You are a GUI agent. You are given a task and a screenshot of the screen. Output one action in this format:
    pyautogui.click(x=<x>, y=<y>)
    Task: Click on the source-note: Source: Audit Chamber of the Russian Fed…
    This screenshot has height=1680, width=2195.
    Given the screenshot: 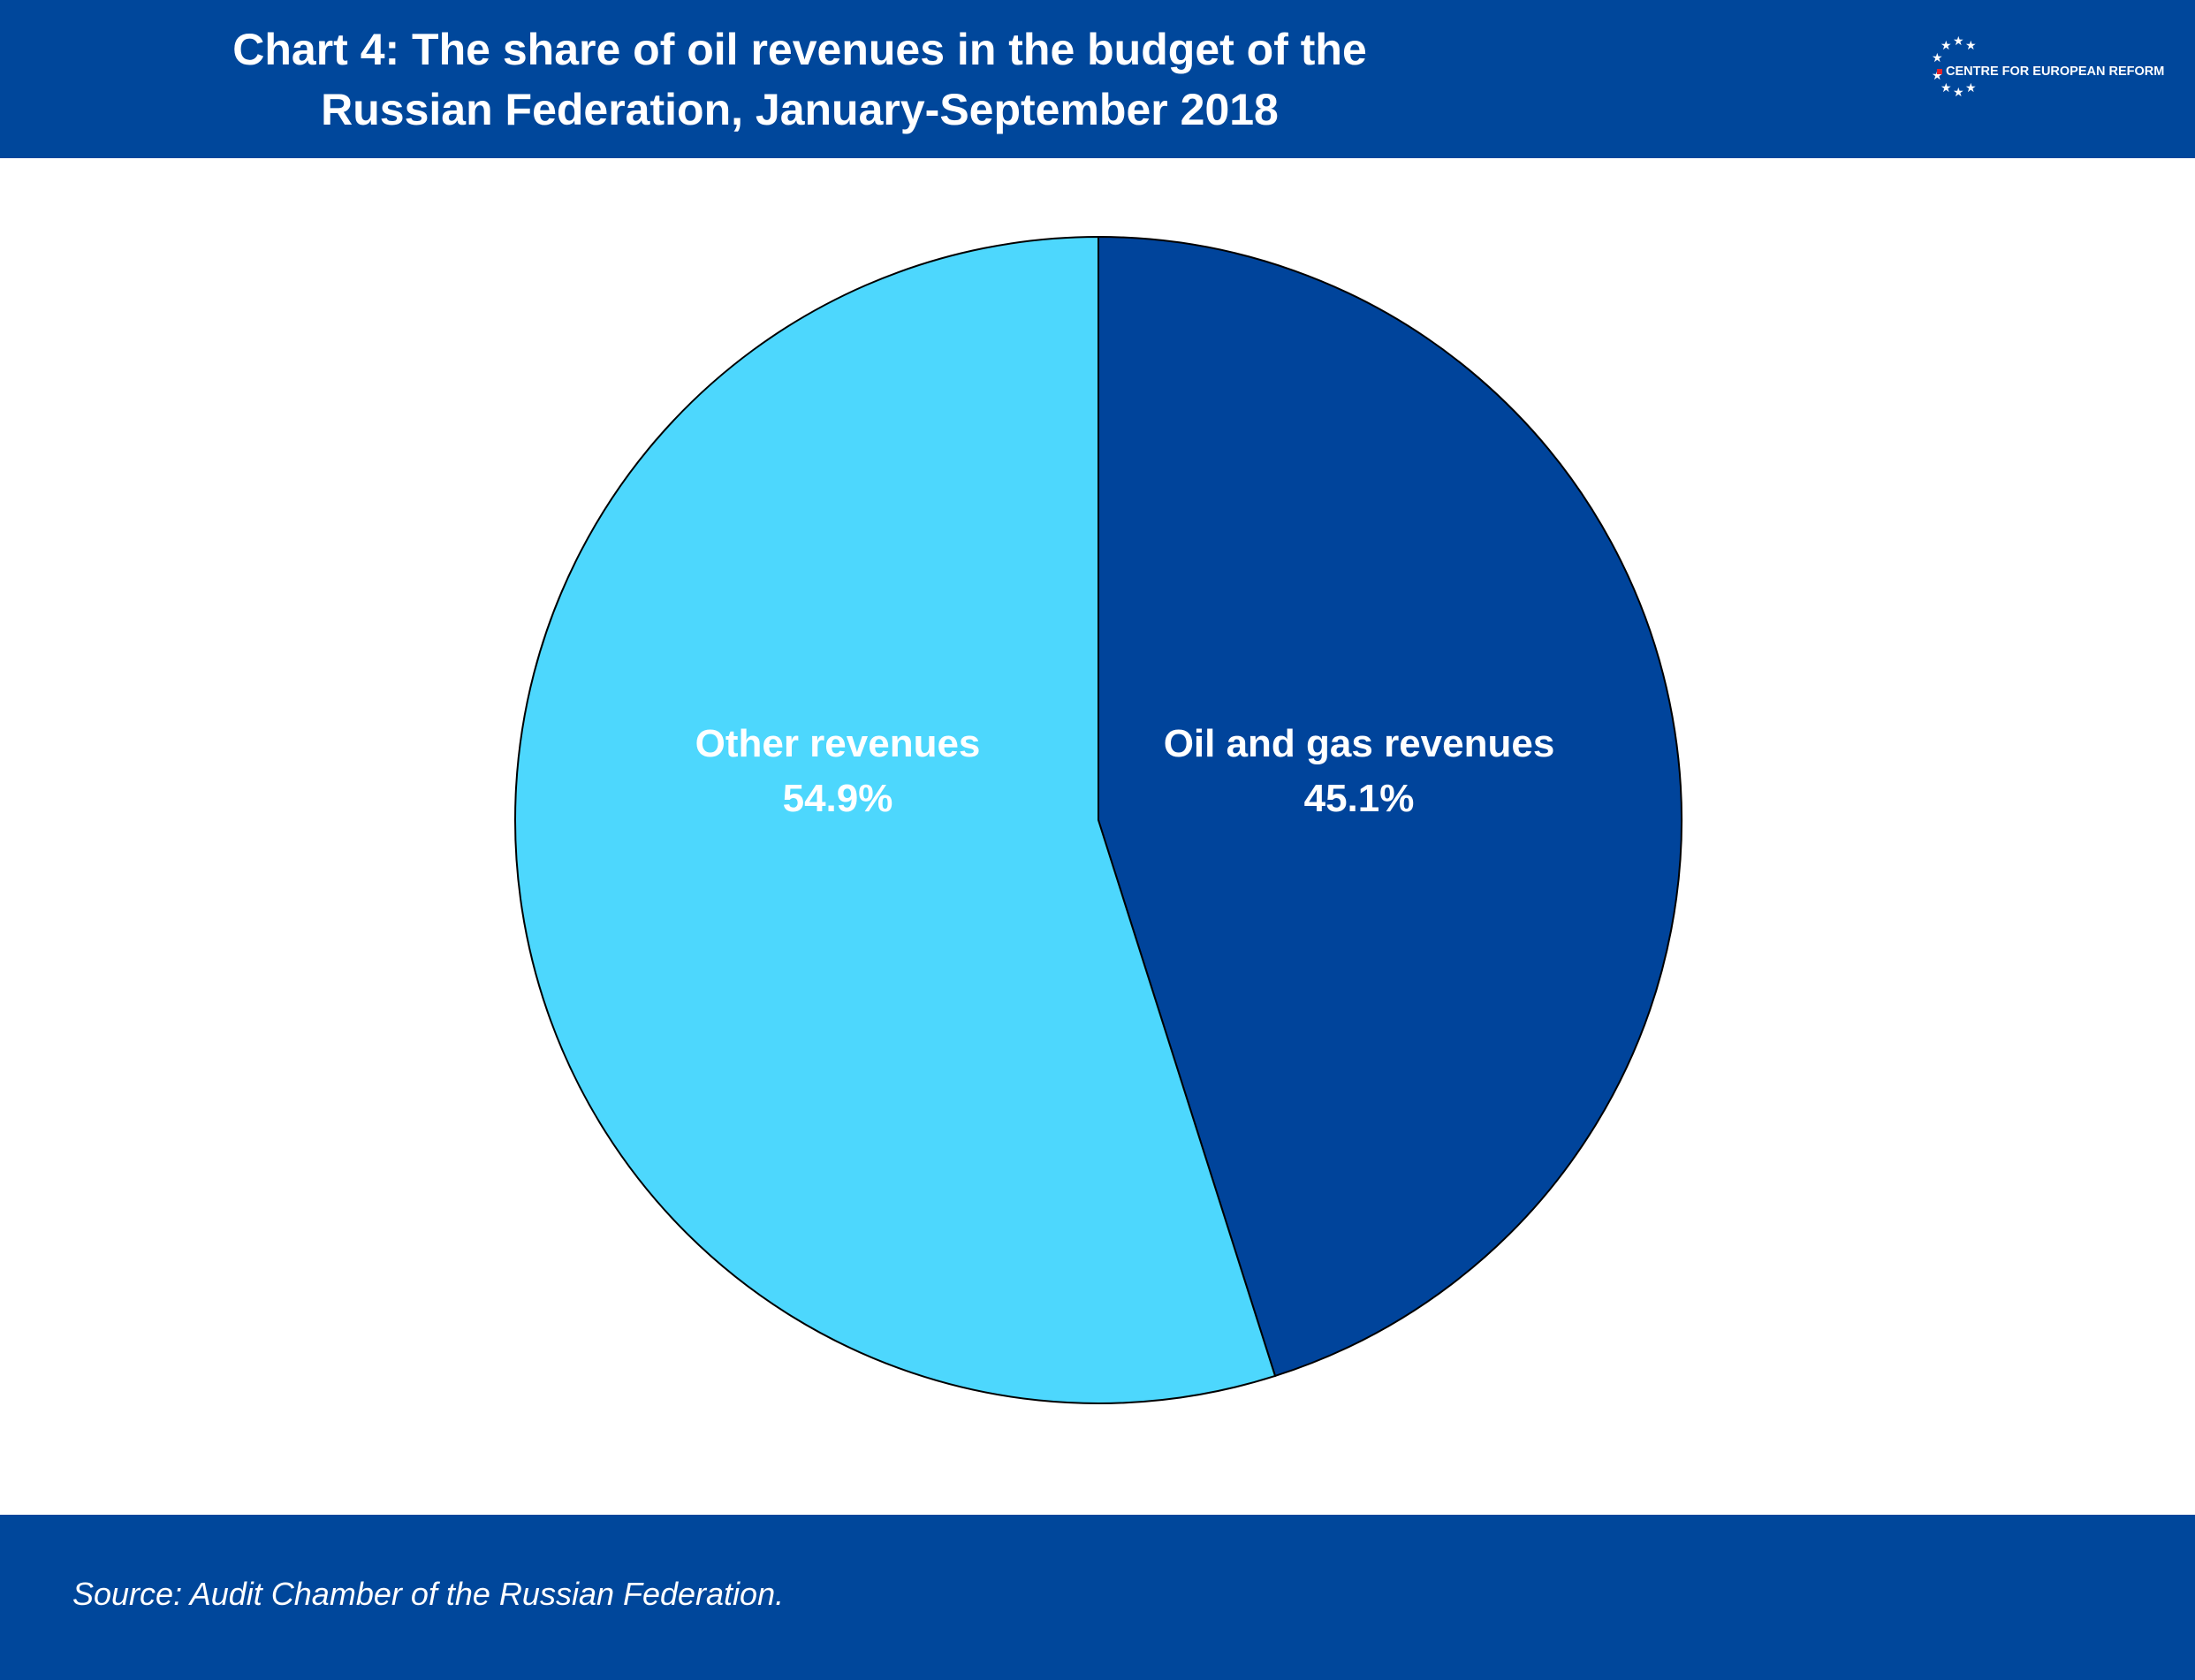 What is the action you would take?
    pyautogui.click(x=429, y=1594)
    